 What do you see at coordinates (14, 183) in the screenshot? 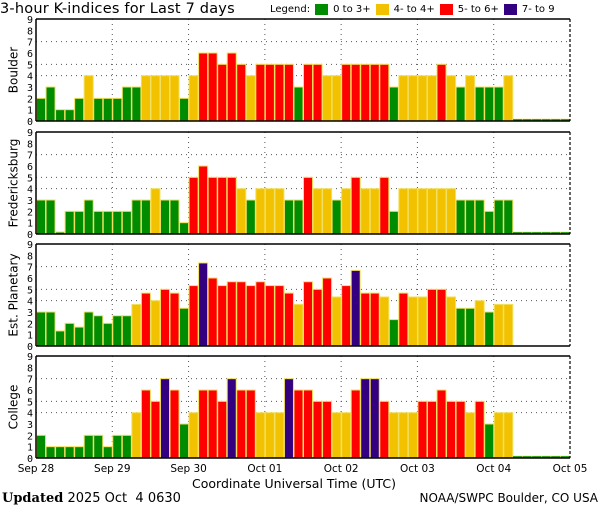
I see `panel-label: Fredericksburg` at bounding box center [14, 183].